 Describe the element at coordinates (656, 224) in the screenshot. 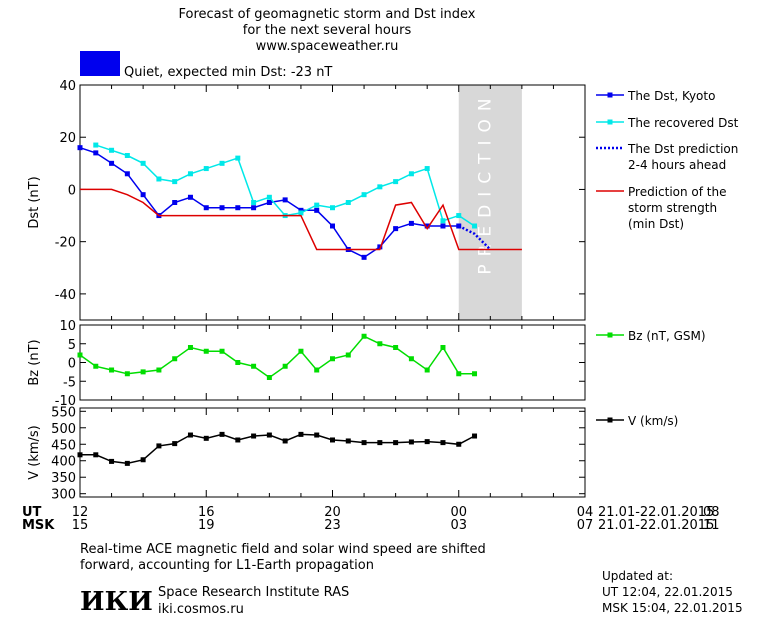

I see `legend-label: (min Dst)` at that location.